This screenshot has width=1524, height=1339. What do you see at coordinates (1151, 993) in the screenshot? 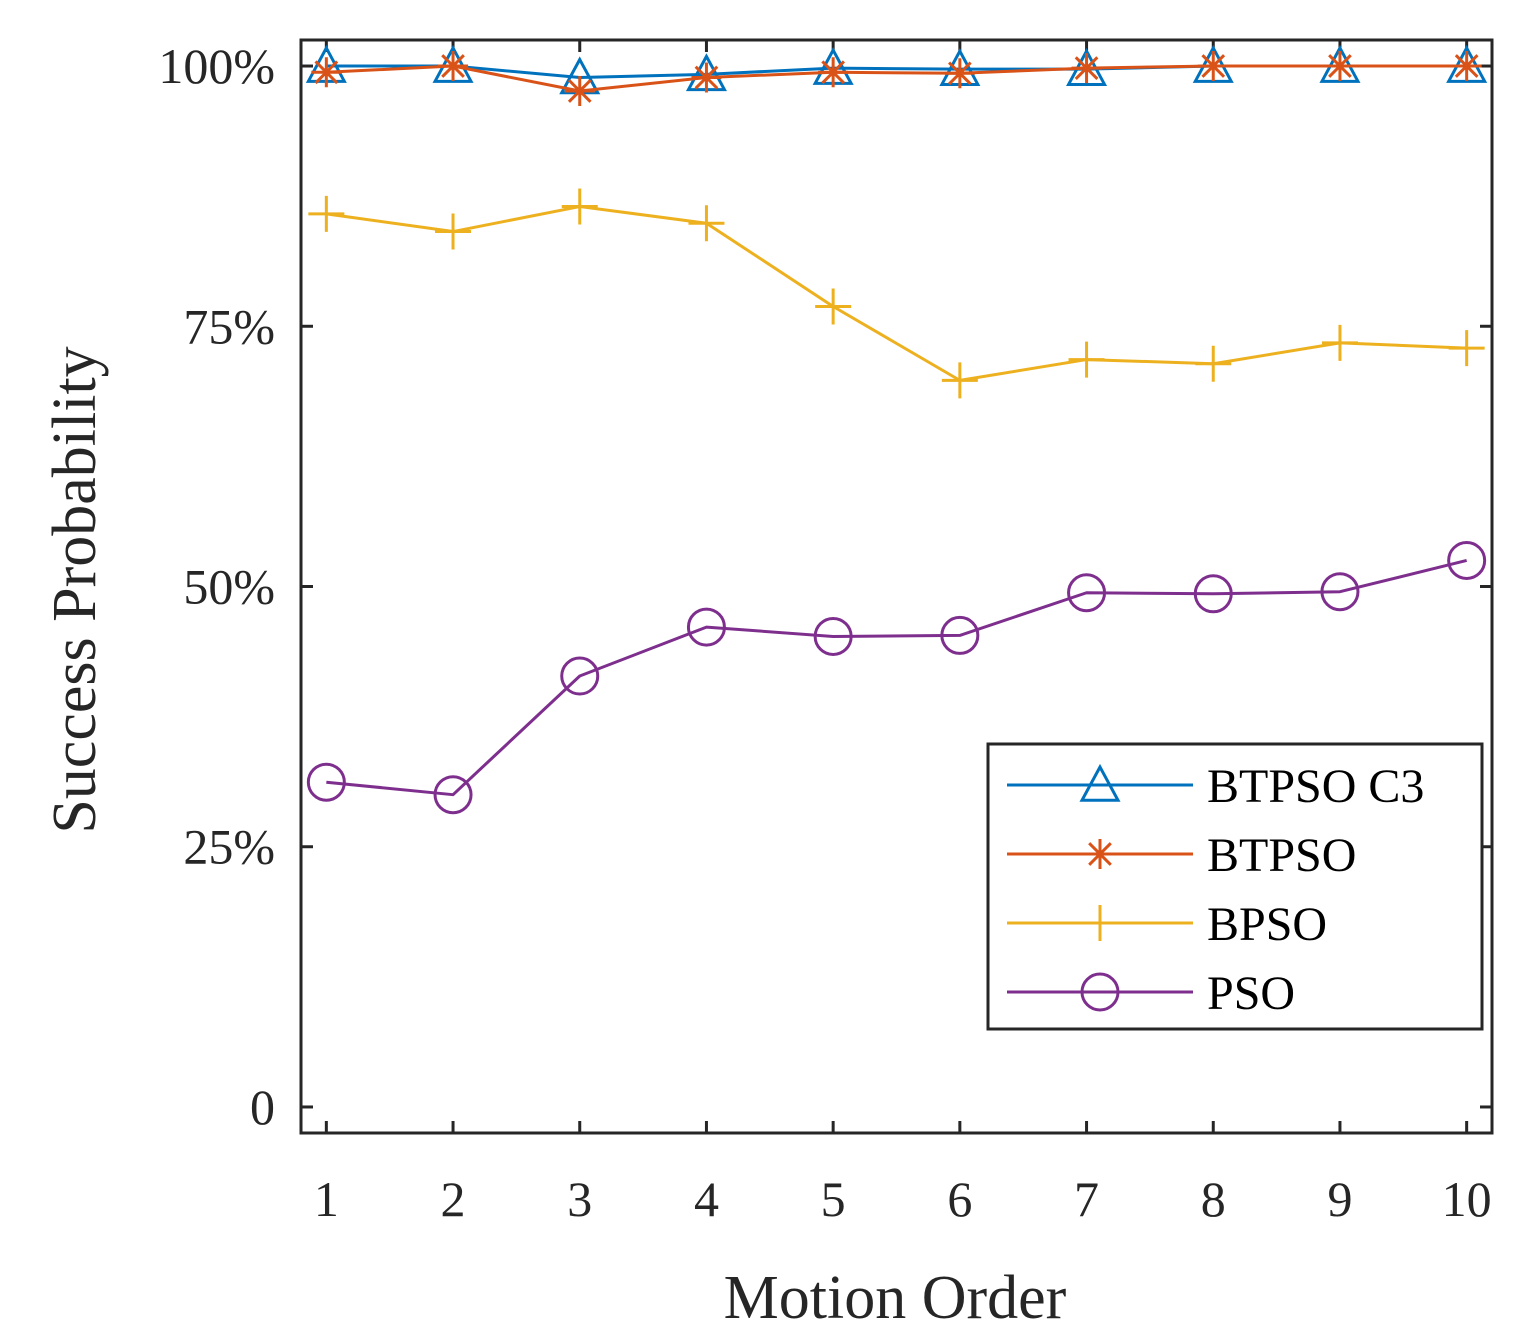
I see `legend-item-pso: PSO` at bounding box center [1151, 993].